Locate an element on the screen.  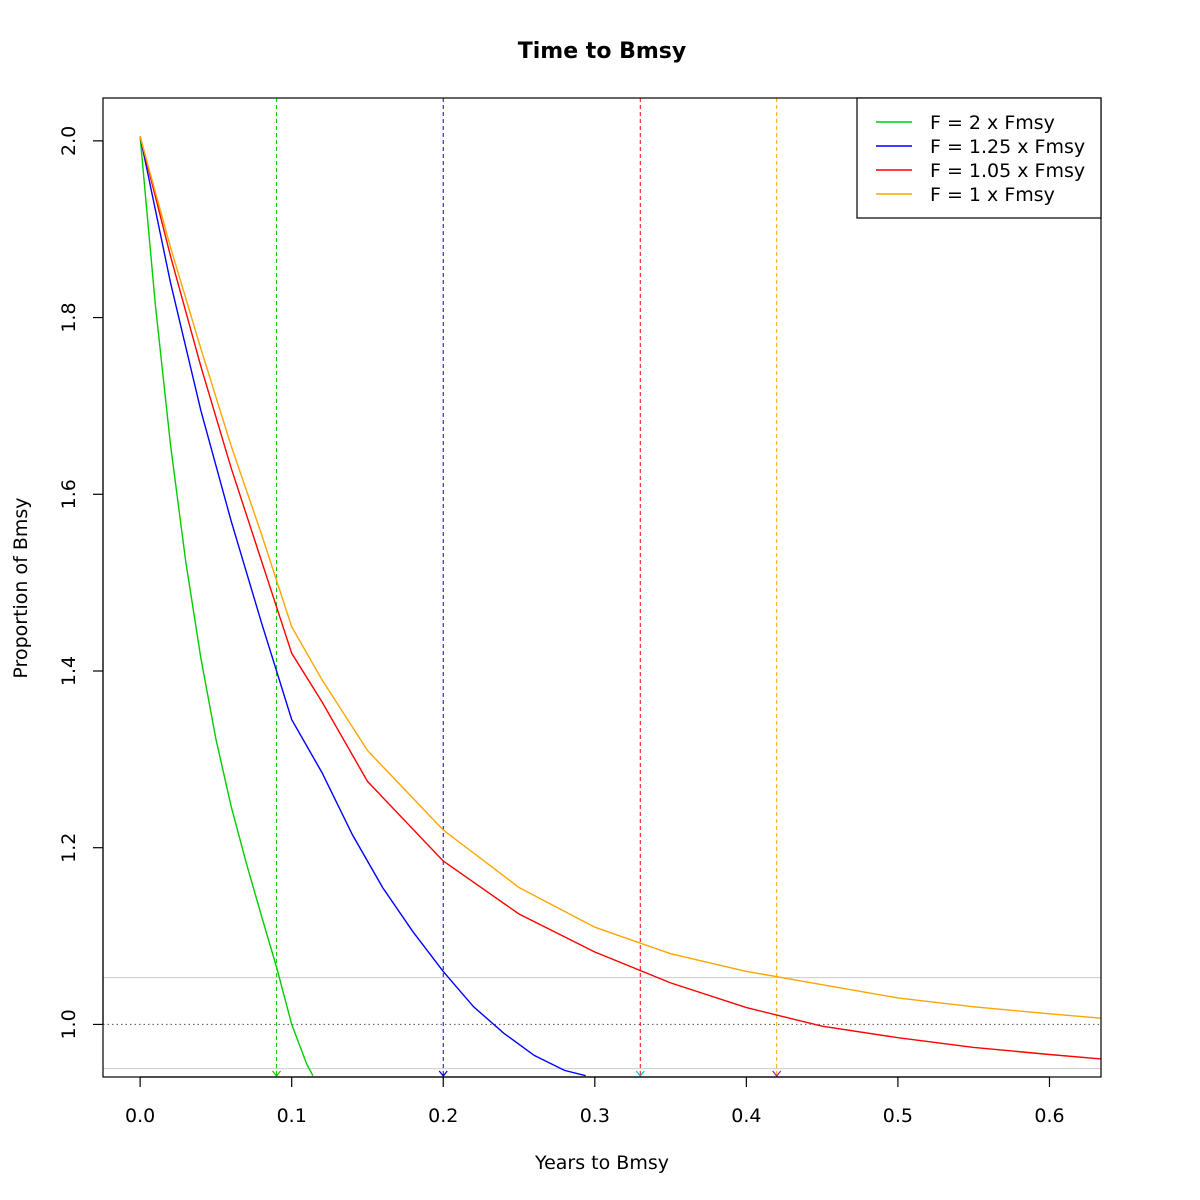
x-tick-label: 0.4 is located at coordinates (746, 1116).